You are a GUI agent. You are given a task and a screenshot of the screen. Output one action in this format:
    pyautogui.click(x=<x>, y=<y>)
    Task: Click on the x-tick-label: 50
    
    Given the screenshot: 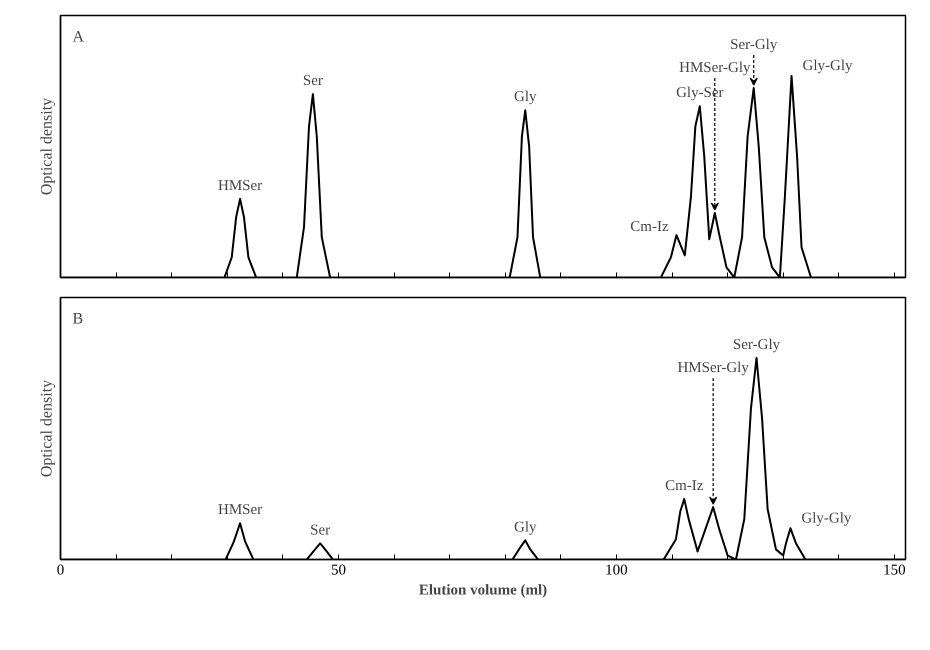 What is the action you would take?
    pyautogui.click(x=338, y=570)
    